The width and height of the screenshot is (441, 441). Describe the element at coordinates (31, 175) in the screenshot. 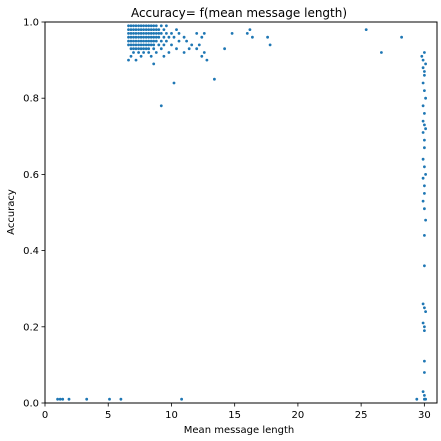

I see `y-tick-label-3: 0.6` at that location.